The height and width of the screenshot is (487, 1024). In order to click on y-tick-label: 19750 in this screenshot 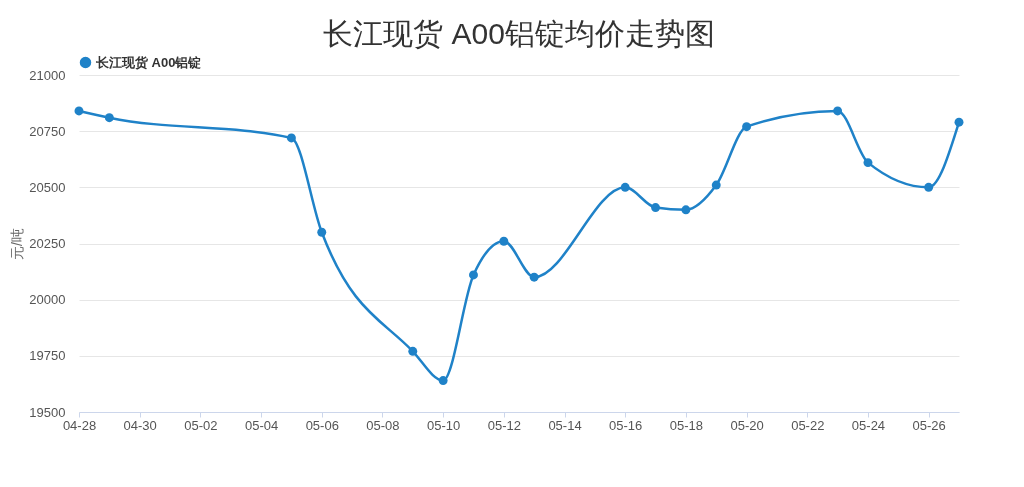, I will do `click(47, 356)`.